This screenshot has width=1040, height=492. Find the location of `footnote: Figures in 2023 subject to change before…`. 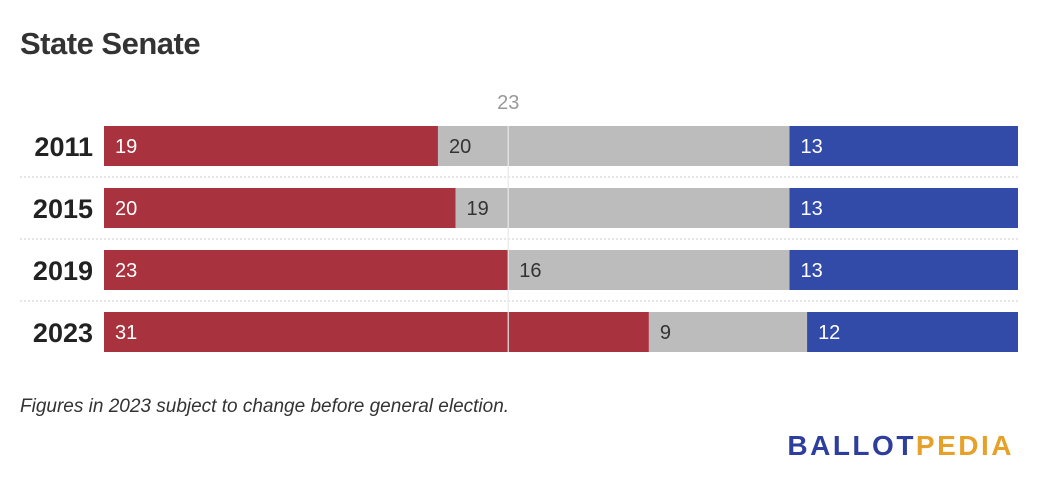

footnote: Figures in 2023 subject to change before… is located at coordinates (265, 406).